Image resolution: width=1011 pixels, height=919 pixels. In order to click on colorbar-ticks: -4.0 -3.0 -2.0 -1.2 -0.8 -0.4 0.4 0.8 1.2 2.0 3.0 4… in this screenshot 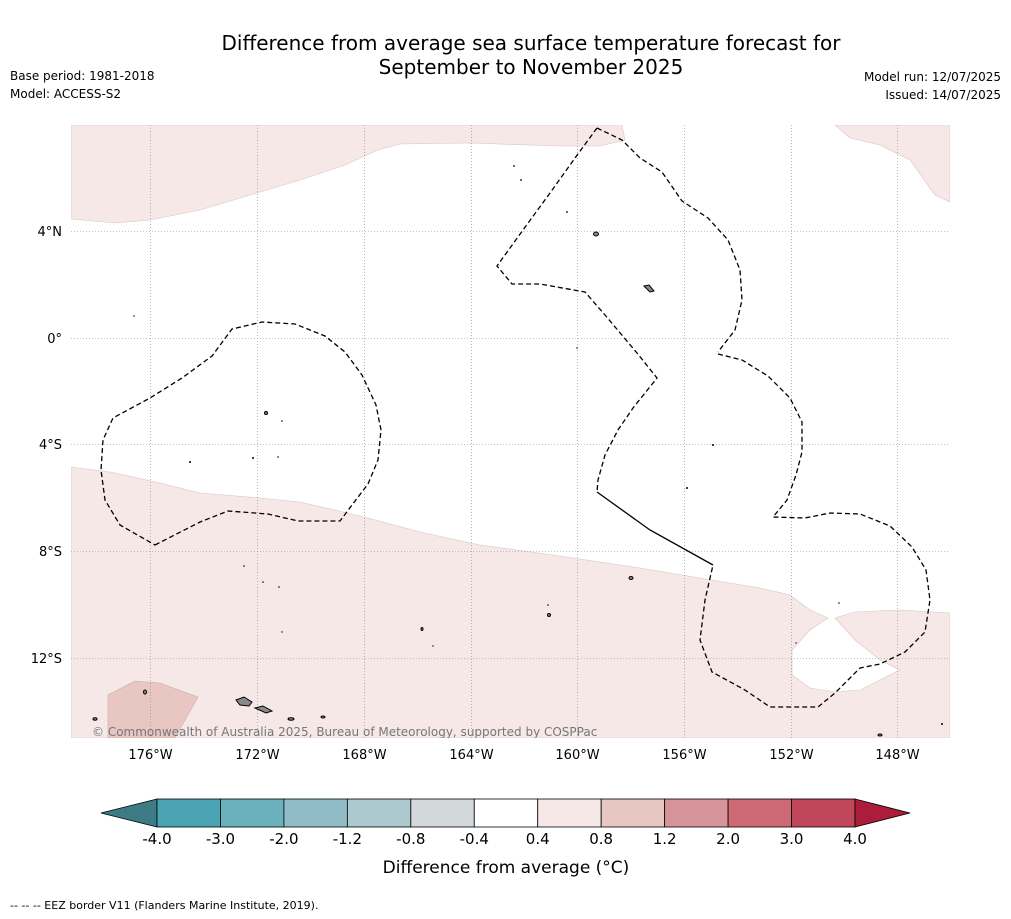, I will do `click(504, 839)`.